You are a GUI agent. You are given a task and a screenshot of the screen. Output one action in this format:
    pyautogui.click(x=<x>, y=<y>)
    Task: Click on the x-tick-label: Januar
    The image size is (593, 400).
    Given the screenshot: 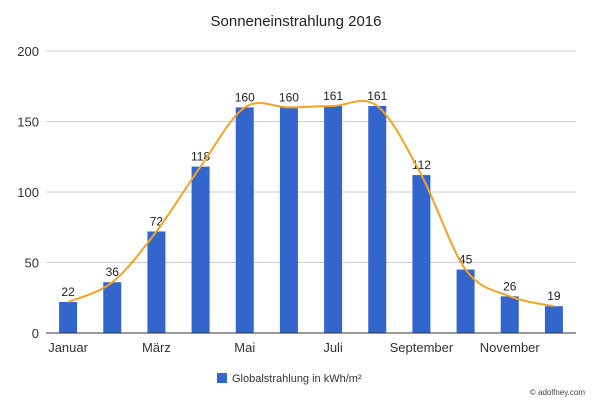 What is the action you would take?
    pyautogui.click(x=68, y=347)
    